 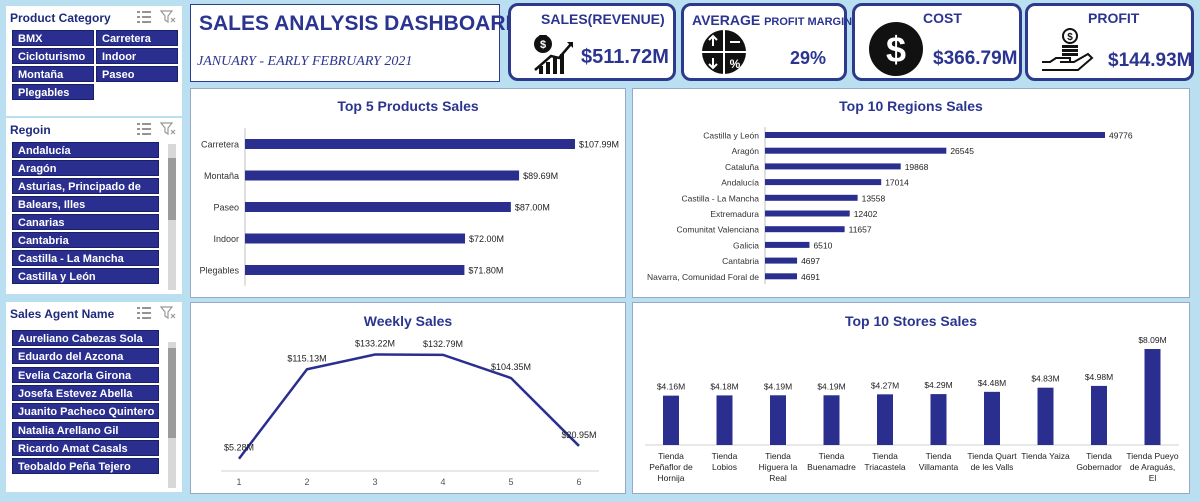 What do you see at coordinates (810, 261) in the screenshot?
I see `data-label: 4697` at bounding box center [810, 261].